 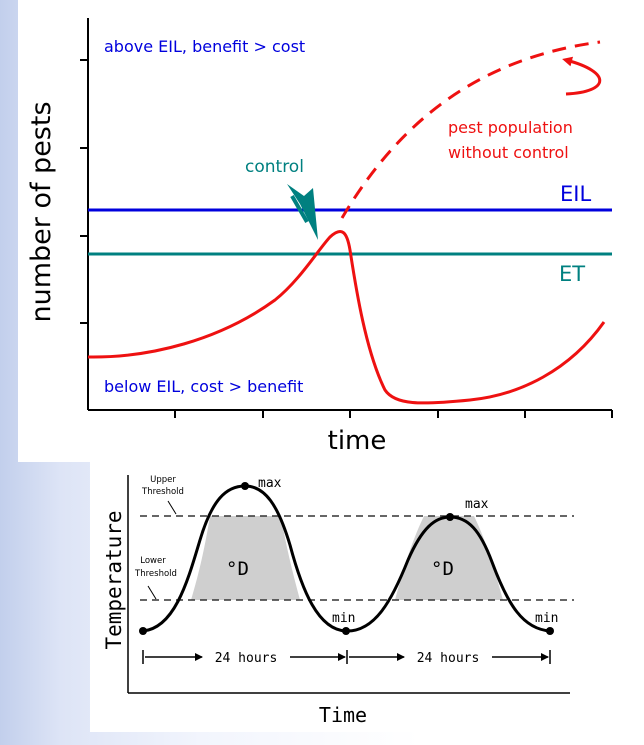 What do you see at coordinates (84, 191) in the screenshot?
I see `top-y-ticks` at bounding box center [84, 191].